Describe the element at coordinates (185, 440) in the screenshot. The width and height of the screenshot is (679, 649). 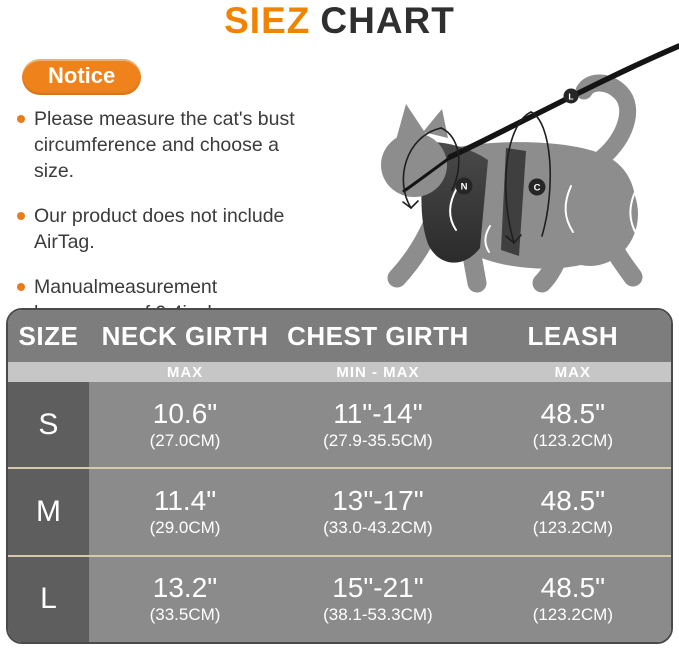
I see `value-cm: (27.0CM)` at that location.